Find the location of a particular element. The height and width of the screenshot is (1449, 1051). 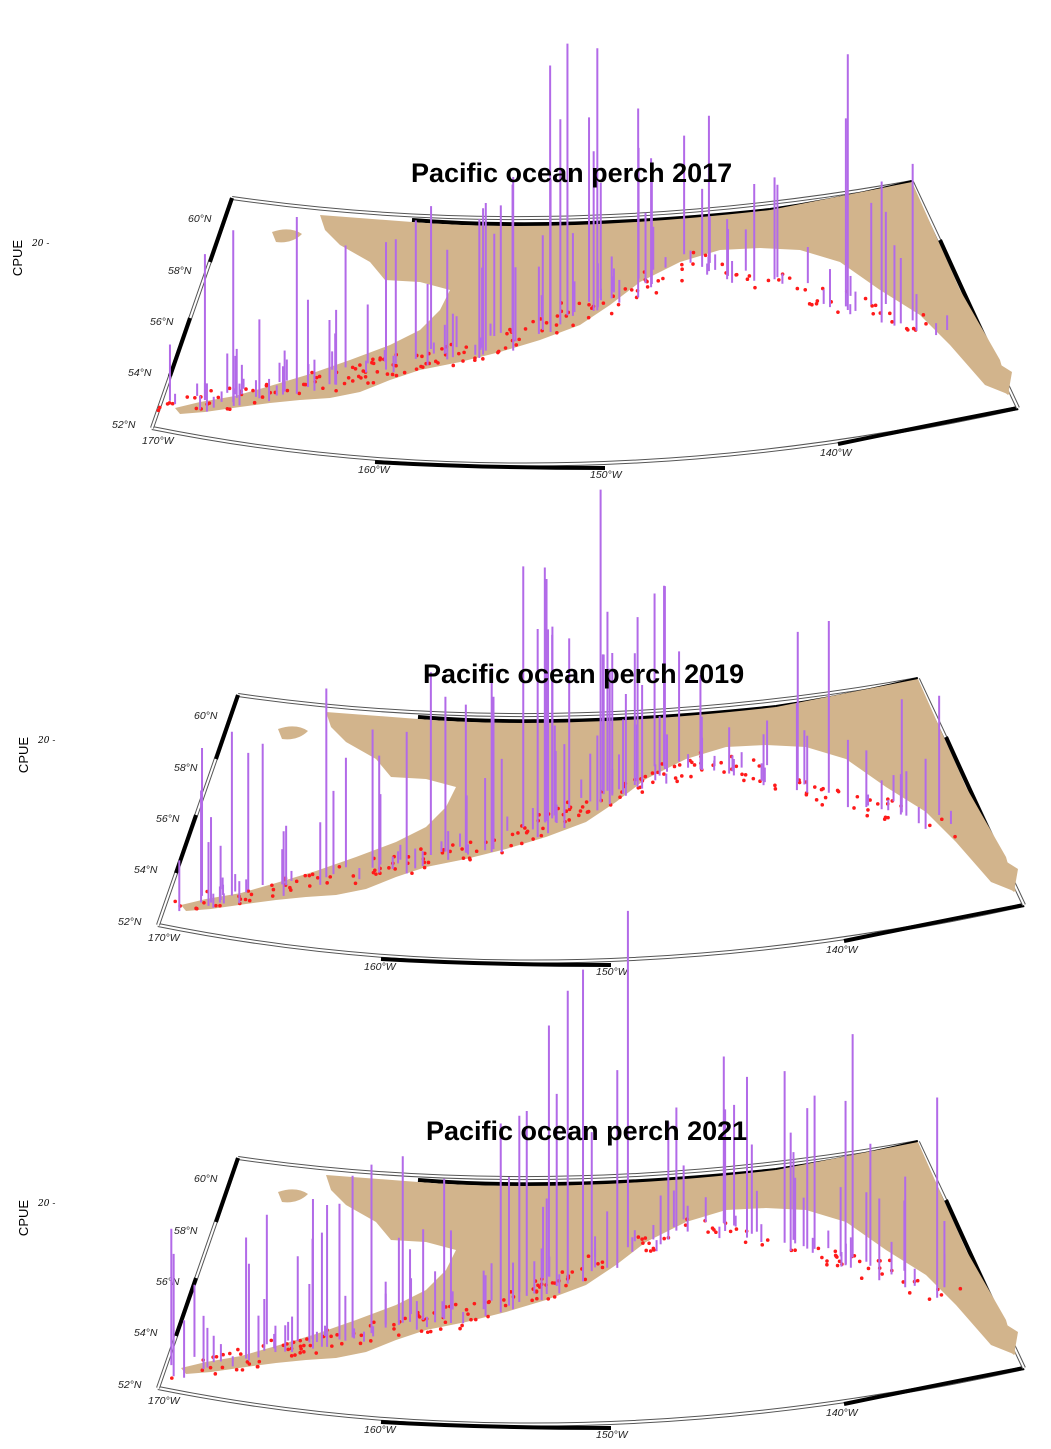

cpue-axis-label: CPUE is located at coordinates (23, 755).